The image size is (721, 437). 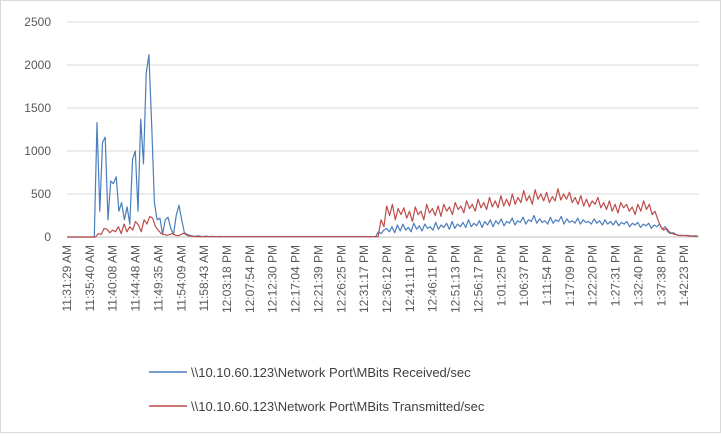 What do you see at coordinates (37, 108) in the screenshot?
I see `y-tick-label: 1500` at bounding box center [37, 108].